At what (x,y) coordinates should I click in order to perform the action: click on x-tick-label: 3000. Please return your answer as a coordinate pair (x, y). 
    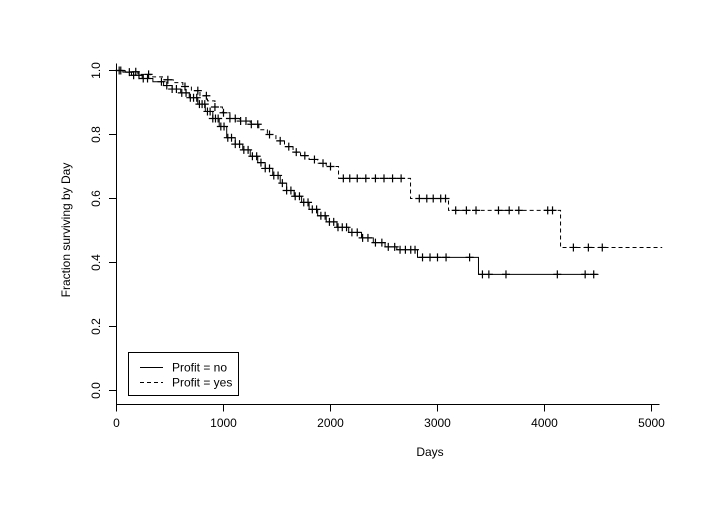
    Looking at the image, I should click on (437, 423).